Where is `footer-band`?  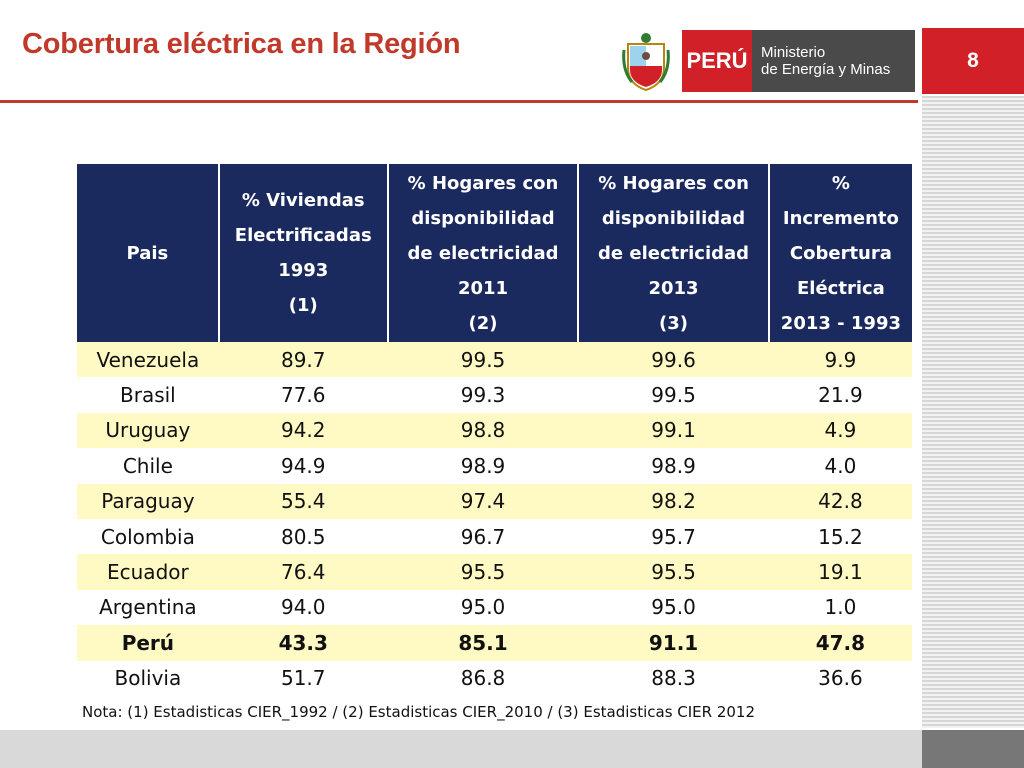
footer-band is located at coordinates (512, 749).